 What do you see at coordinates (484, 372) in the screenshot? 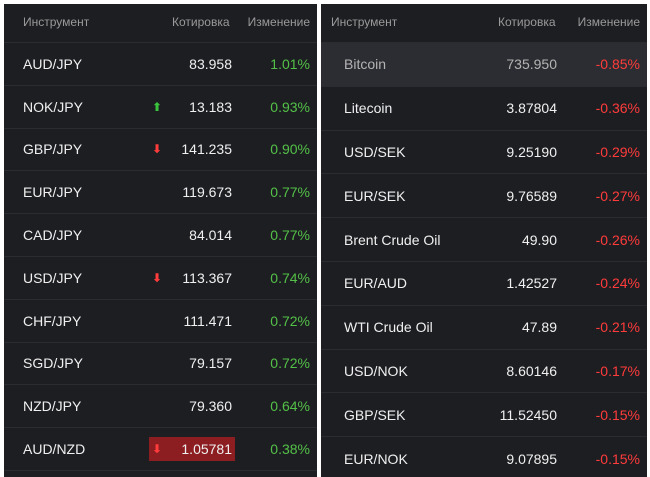
I see `table-row: USD/NOK 8.60146 -0.17%` at bounding box center [484, 372].